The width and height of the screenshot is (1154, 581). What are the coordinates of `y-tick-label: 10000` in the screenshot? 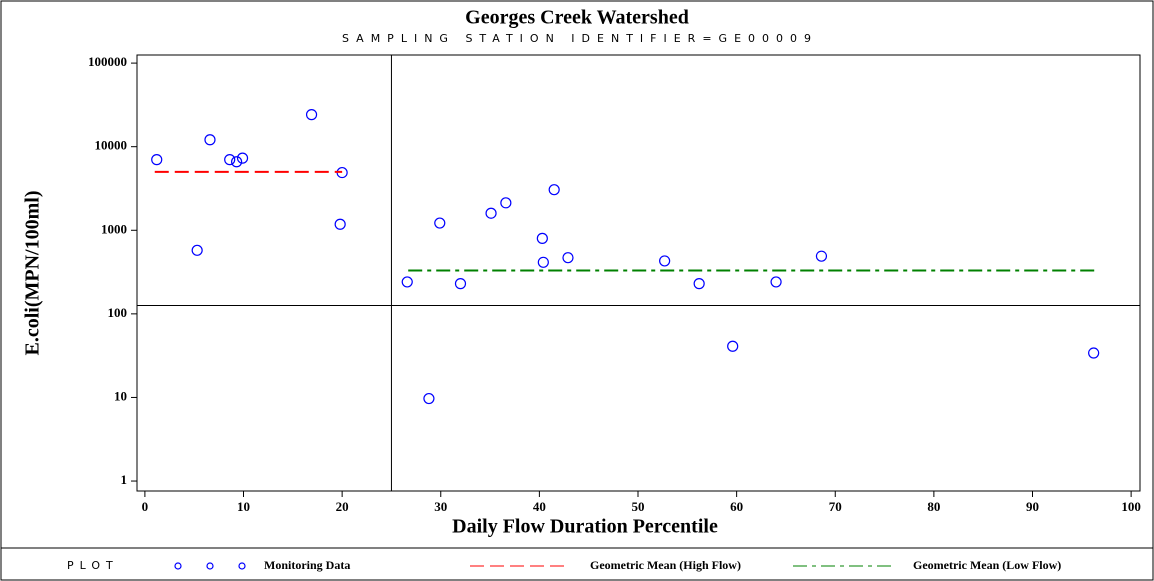 It's located at (111, 145).